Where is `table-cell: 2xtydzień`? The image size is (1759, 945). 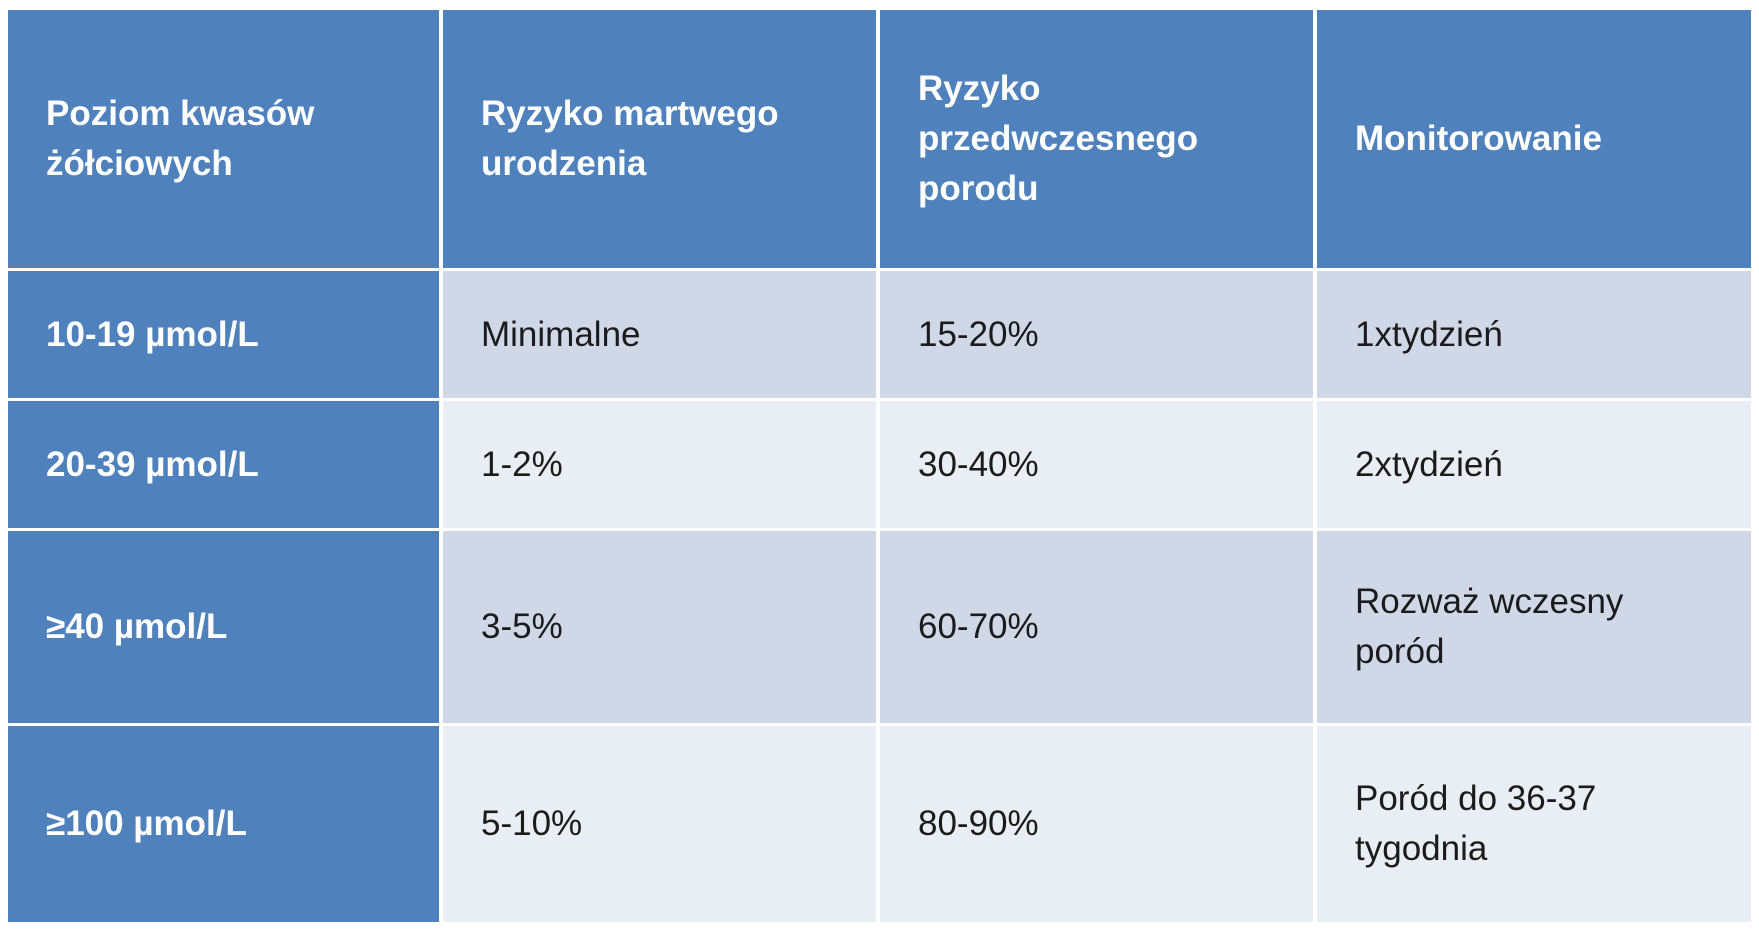 table-cell: 2xtydzień is located at coordinates (1534, 464).